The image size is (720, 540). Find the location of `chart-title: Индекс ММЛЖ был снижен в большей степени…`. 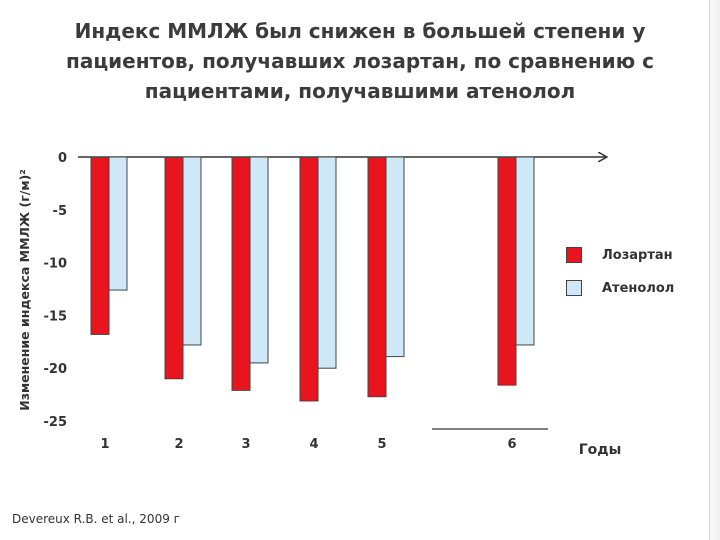

chart-title: Индекс ММЛЖ был снижен в большей степени… is located at coordinates (360, 61).